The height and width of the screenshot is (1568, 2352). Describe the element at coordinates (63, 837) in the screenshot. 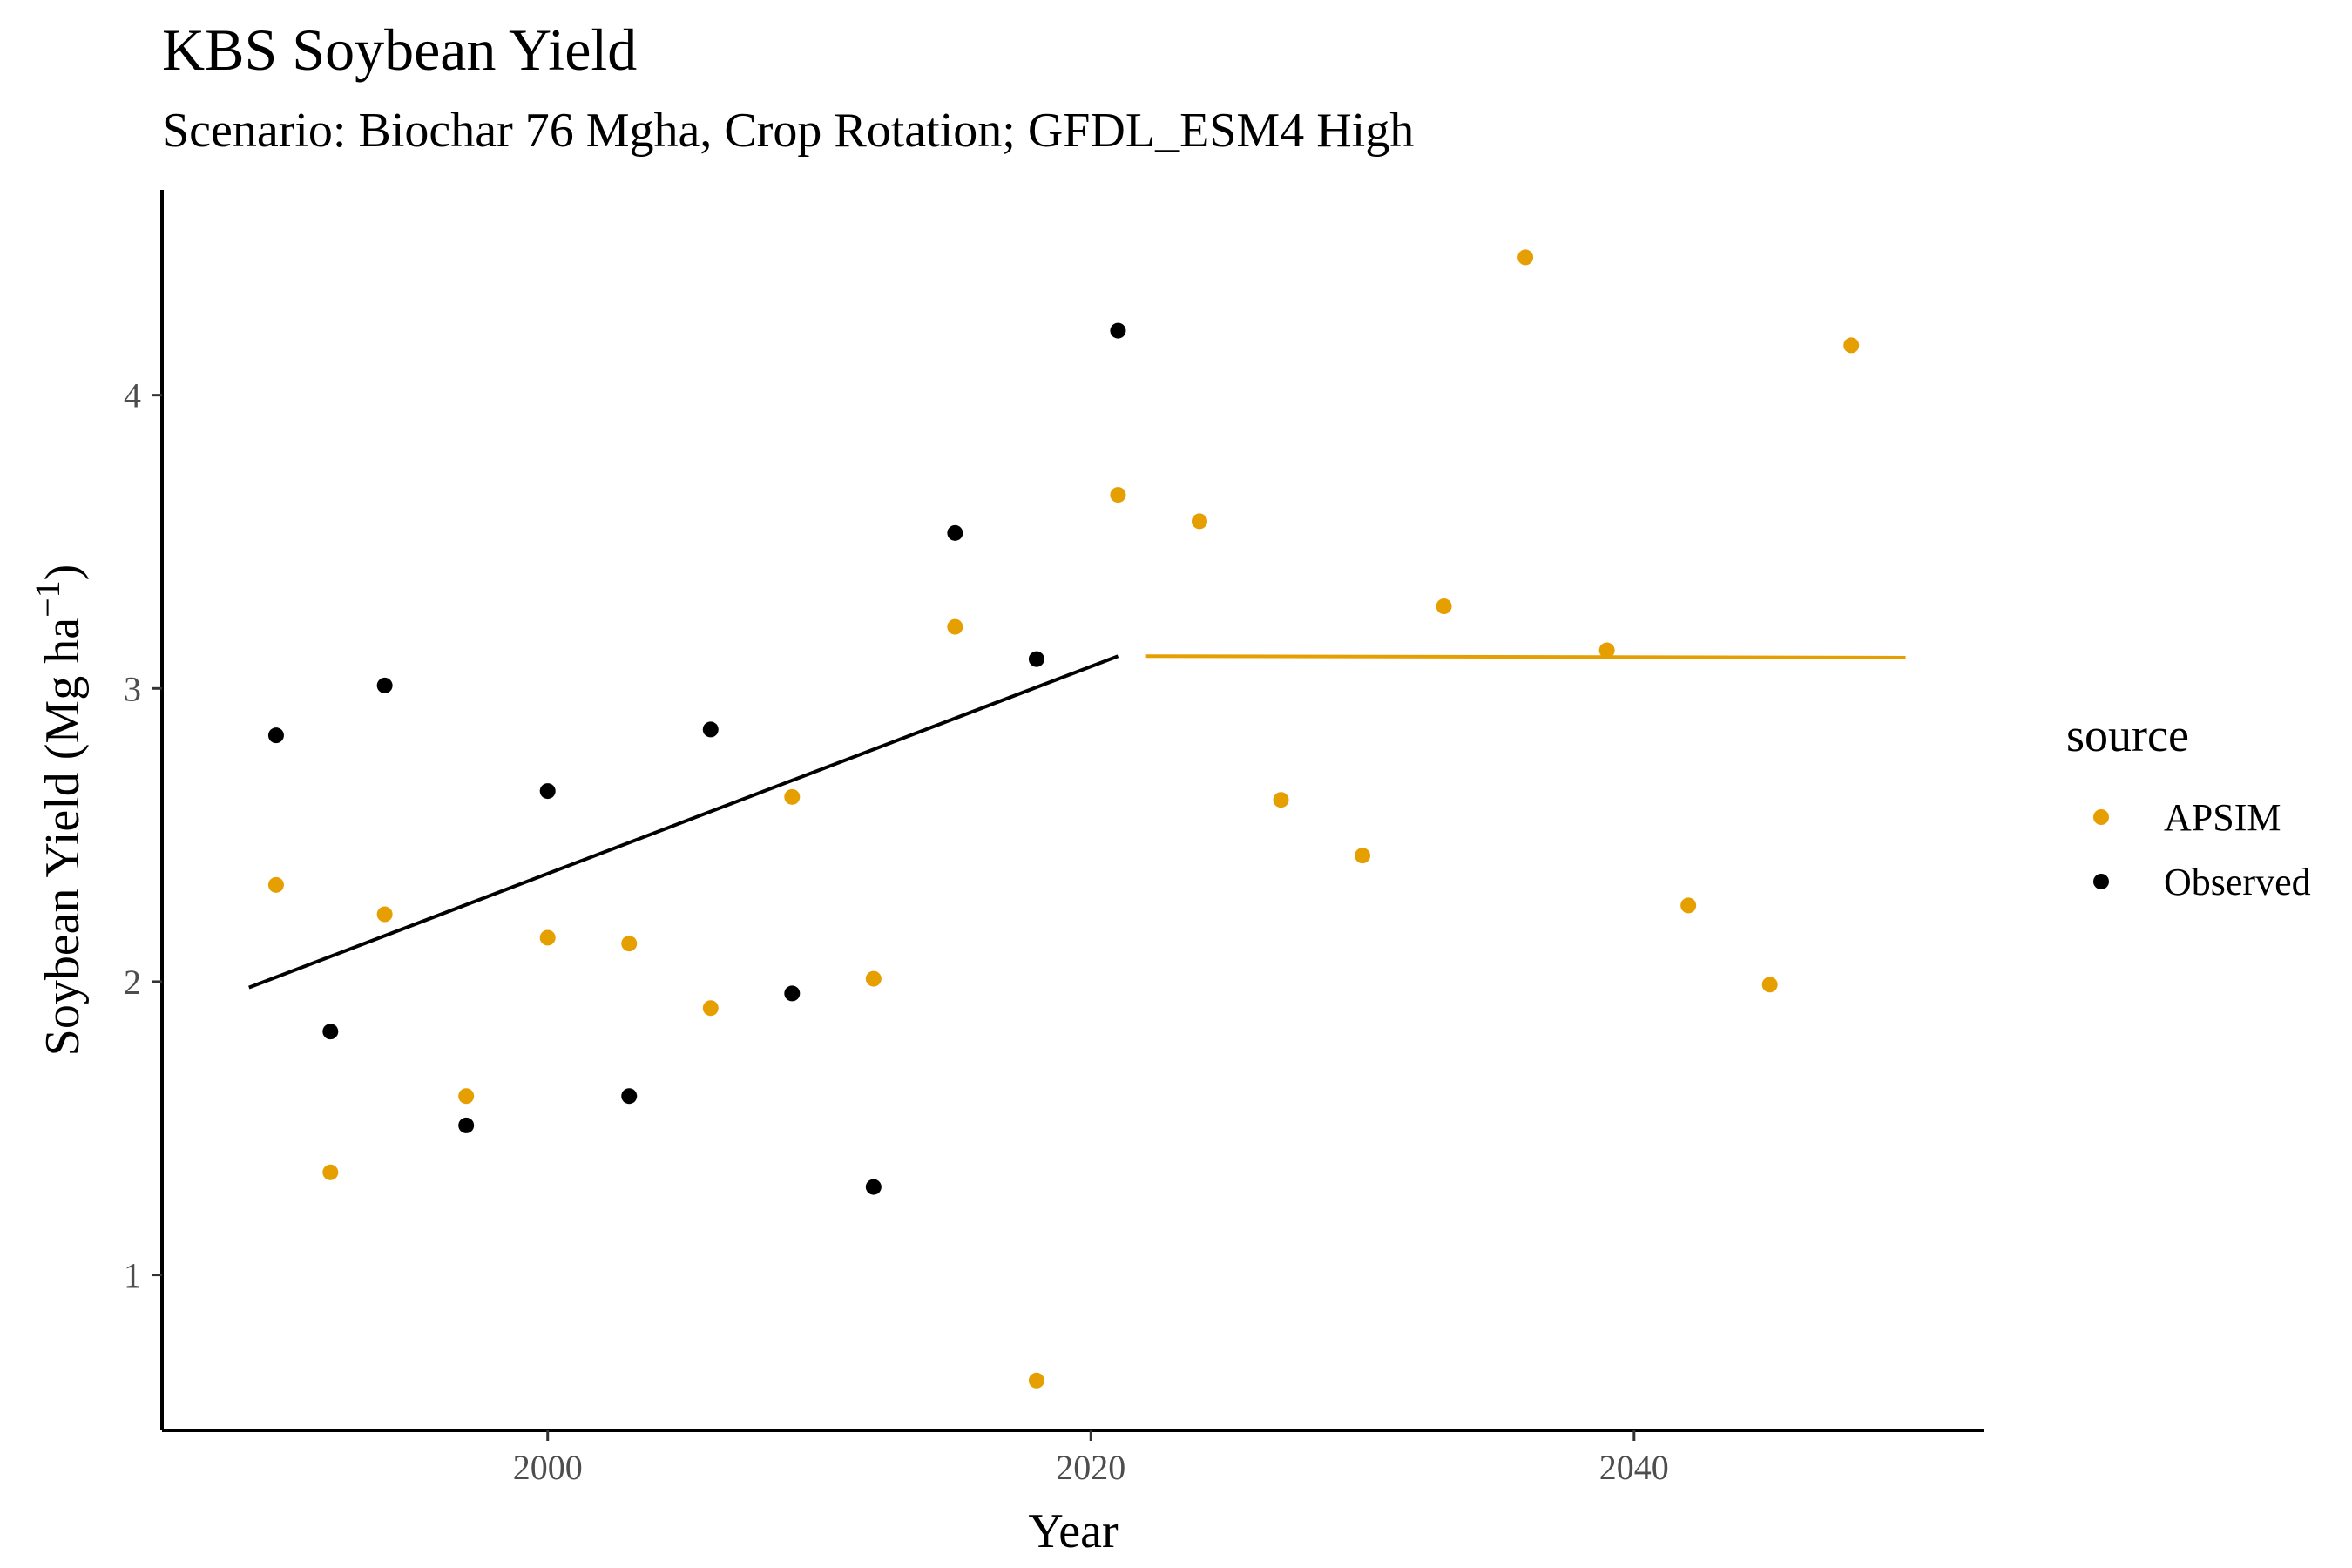

I see `y-axis-title-main: Soybean Yield (Mg ha` at that location.